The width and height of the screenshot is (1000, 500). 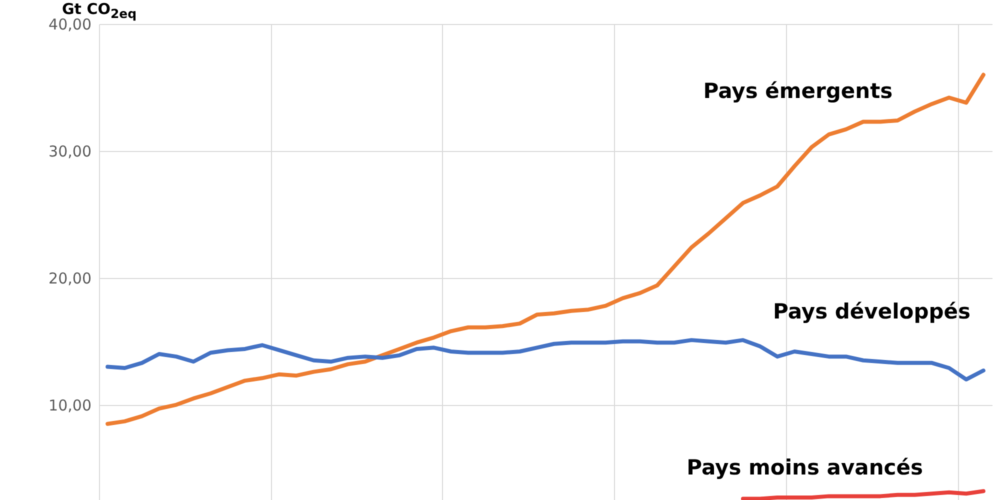 I want to click on series-label: Pays moins avancés, so click(x=804, y=467).